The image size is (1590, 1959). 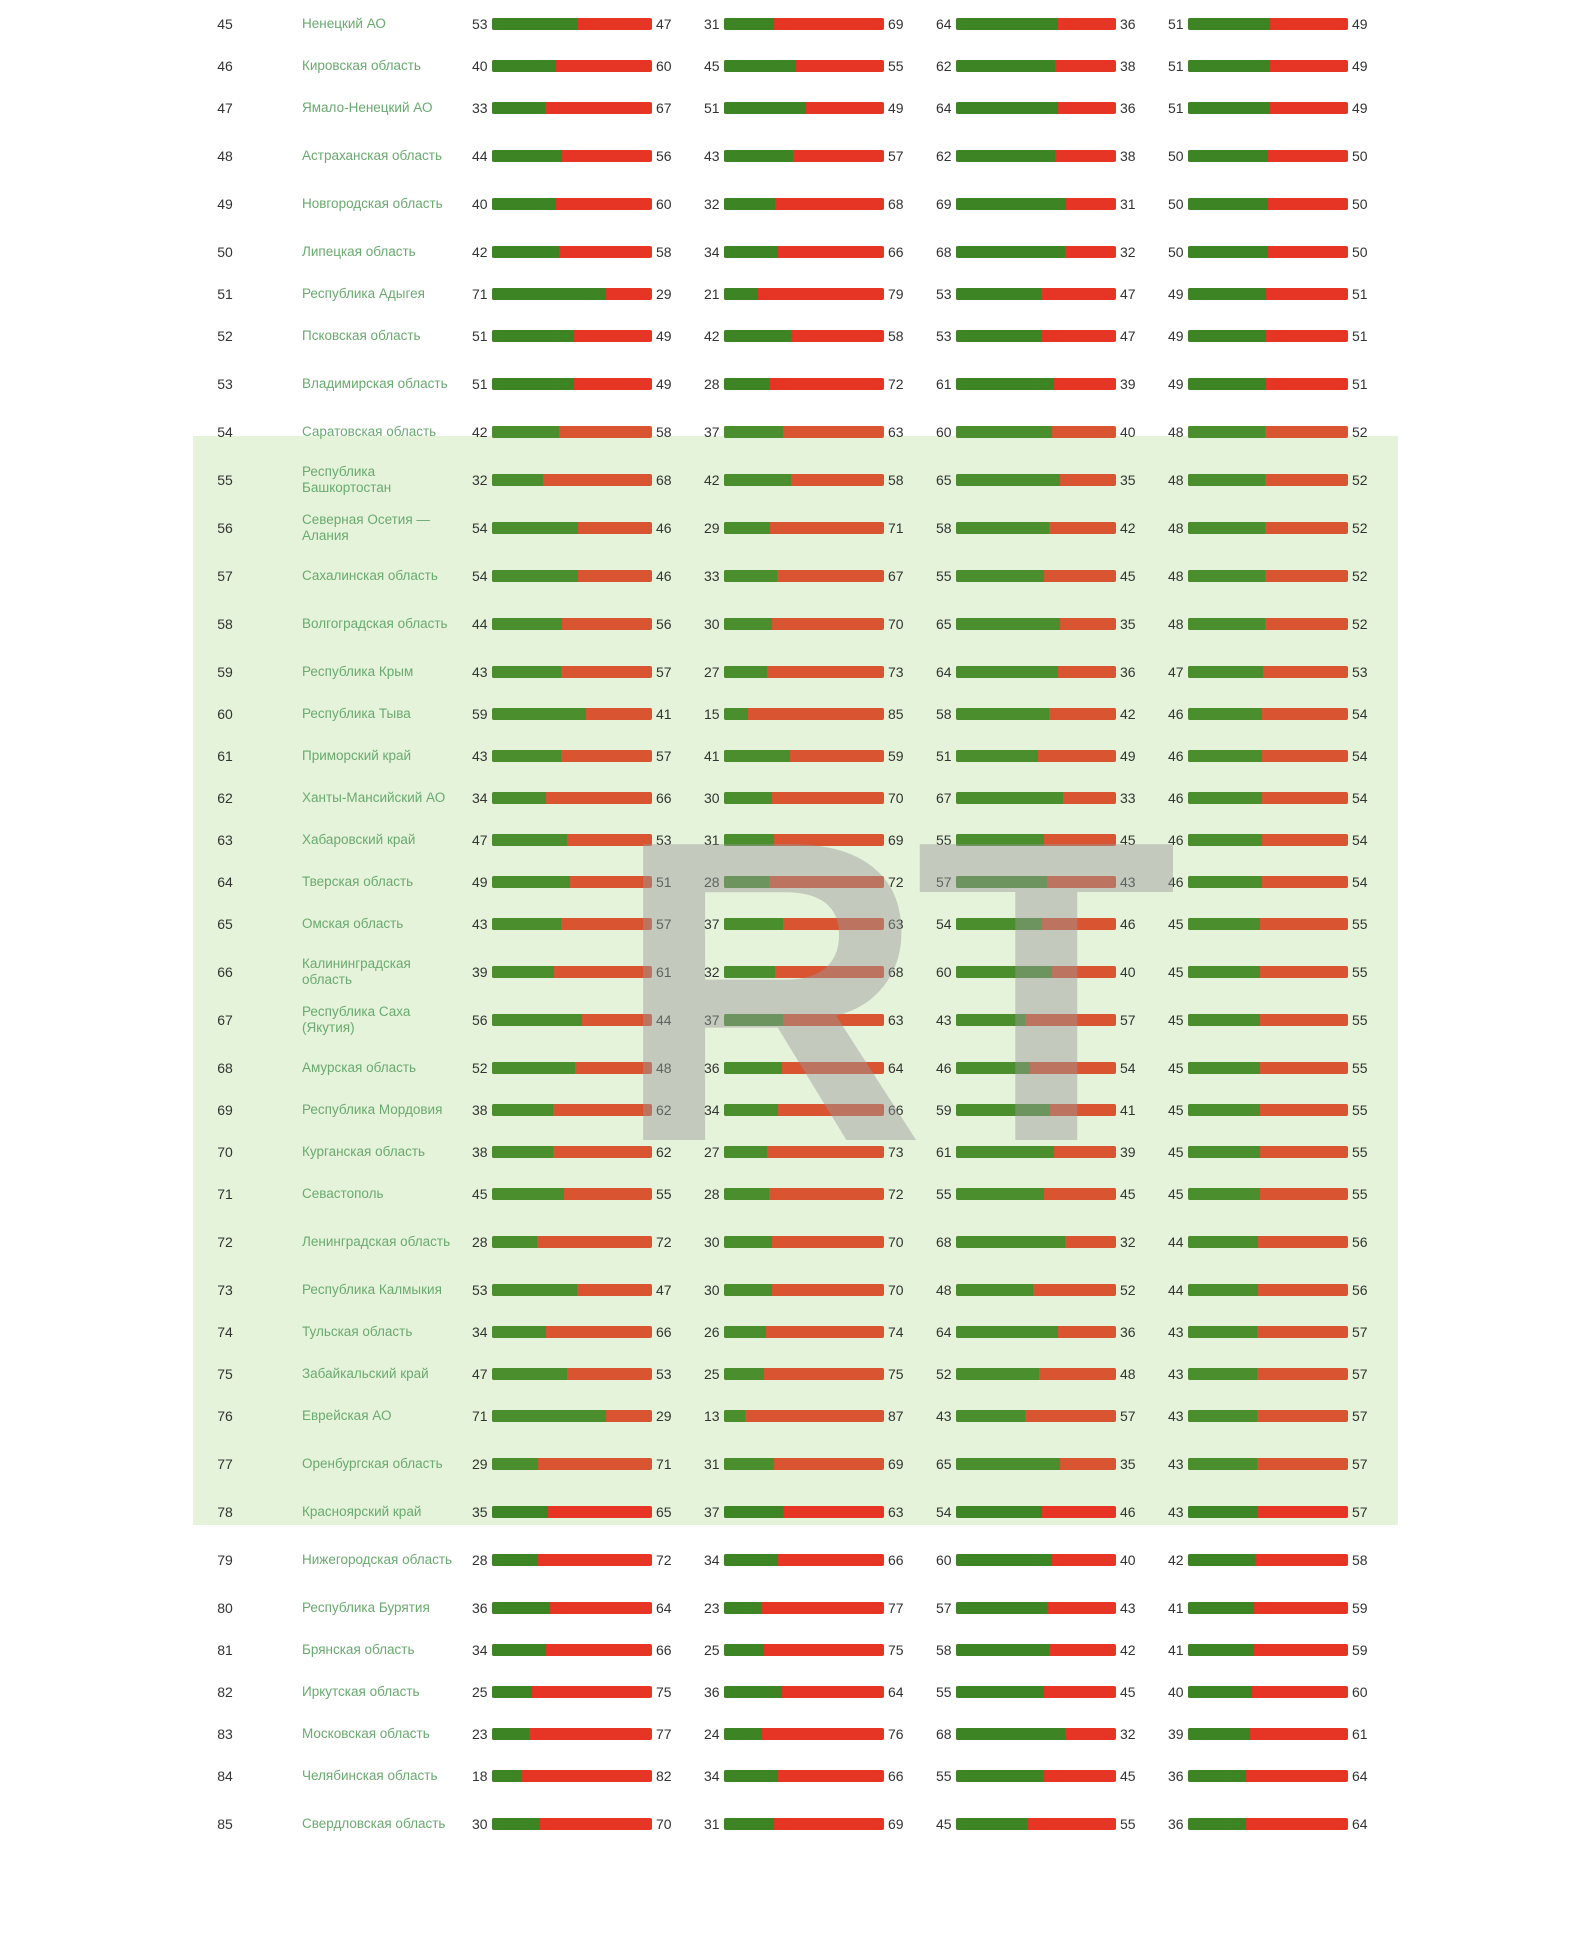 I want to click on region-name: Тульская область, so click(x=357, y=1331).